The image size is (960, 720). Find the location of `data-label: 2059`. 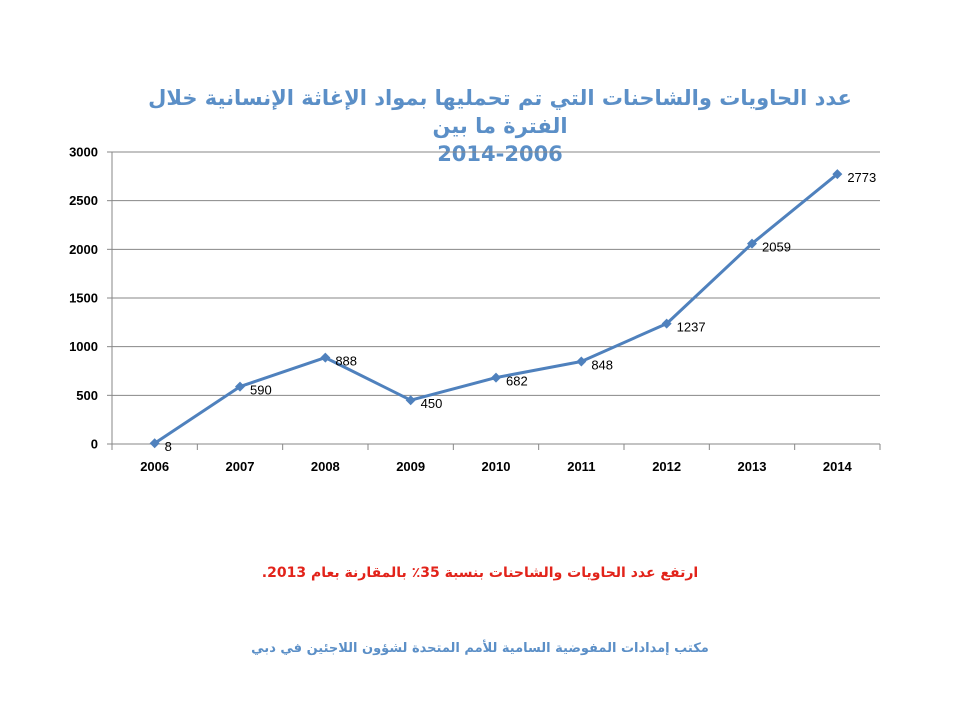

data-label: 2059 is located at coordinates (776, 247).